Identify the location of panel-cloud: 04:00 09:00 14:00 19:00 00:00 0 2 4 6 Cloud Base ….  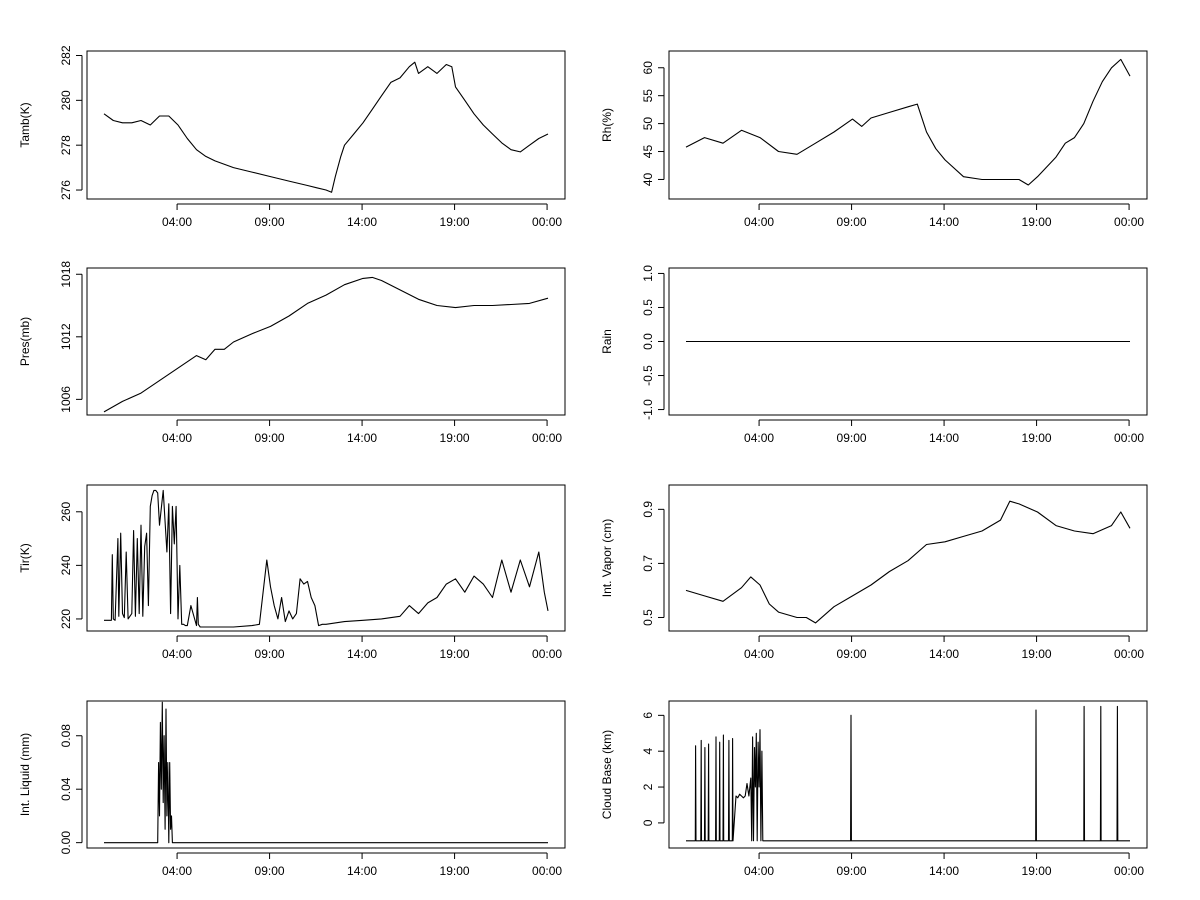
(874, 789).